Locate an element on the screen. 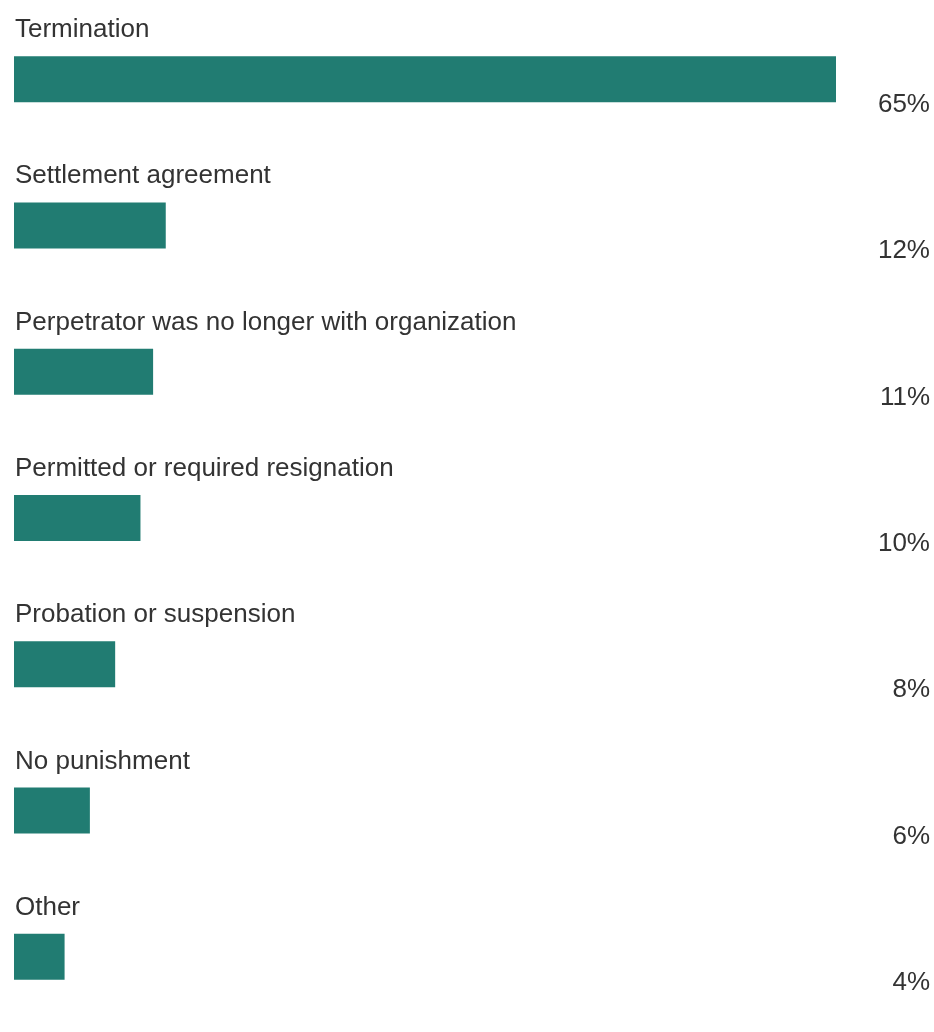  y-tick-label: Settlement agreement is located at coordinates (143, 174).